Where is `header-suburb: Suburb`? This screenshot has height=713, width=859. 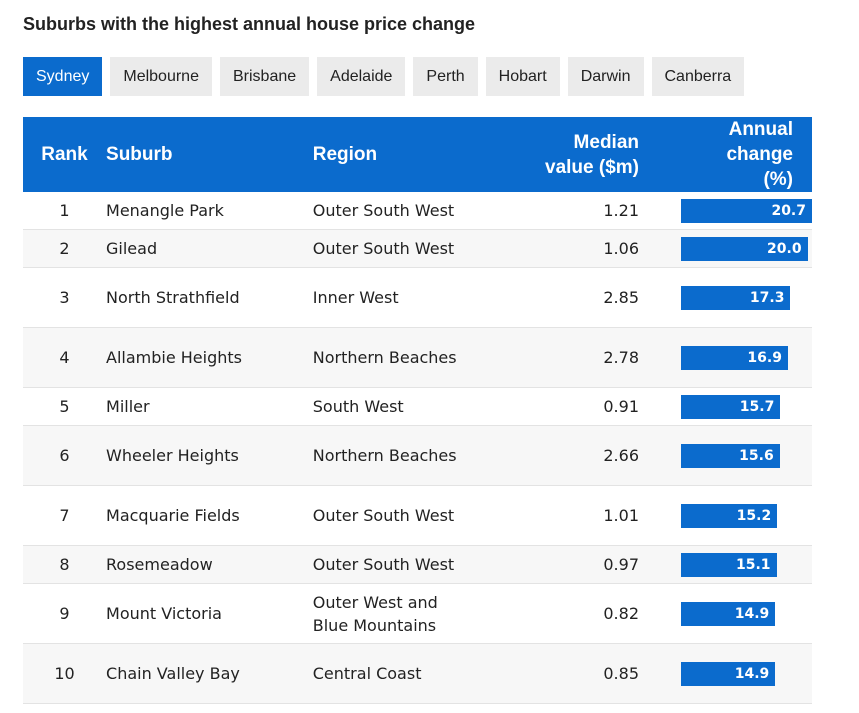
header-suburb: Suburb is located at coordinates (209, 154).